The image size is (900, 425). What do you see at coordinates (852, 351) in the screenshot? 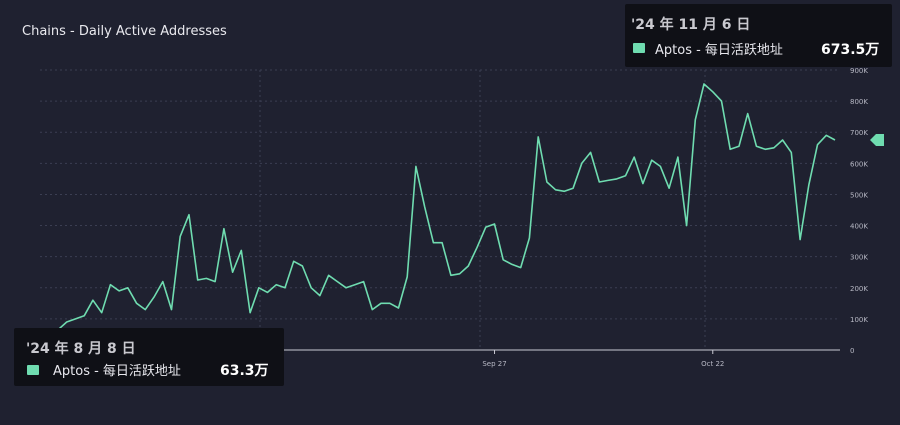
I see `y-tick-label: 0` at bounding box center [852, 351].